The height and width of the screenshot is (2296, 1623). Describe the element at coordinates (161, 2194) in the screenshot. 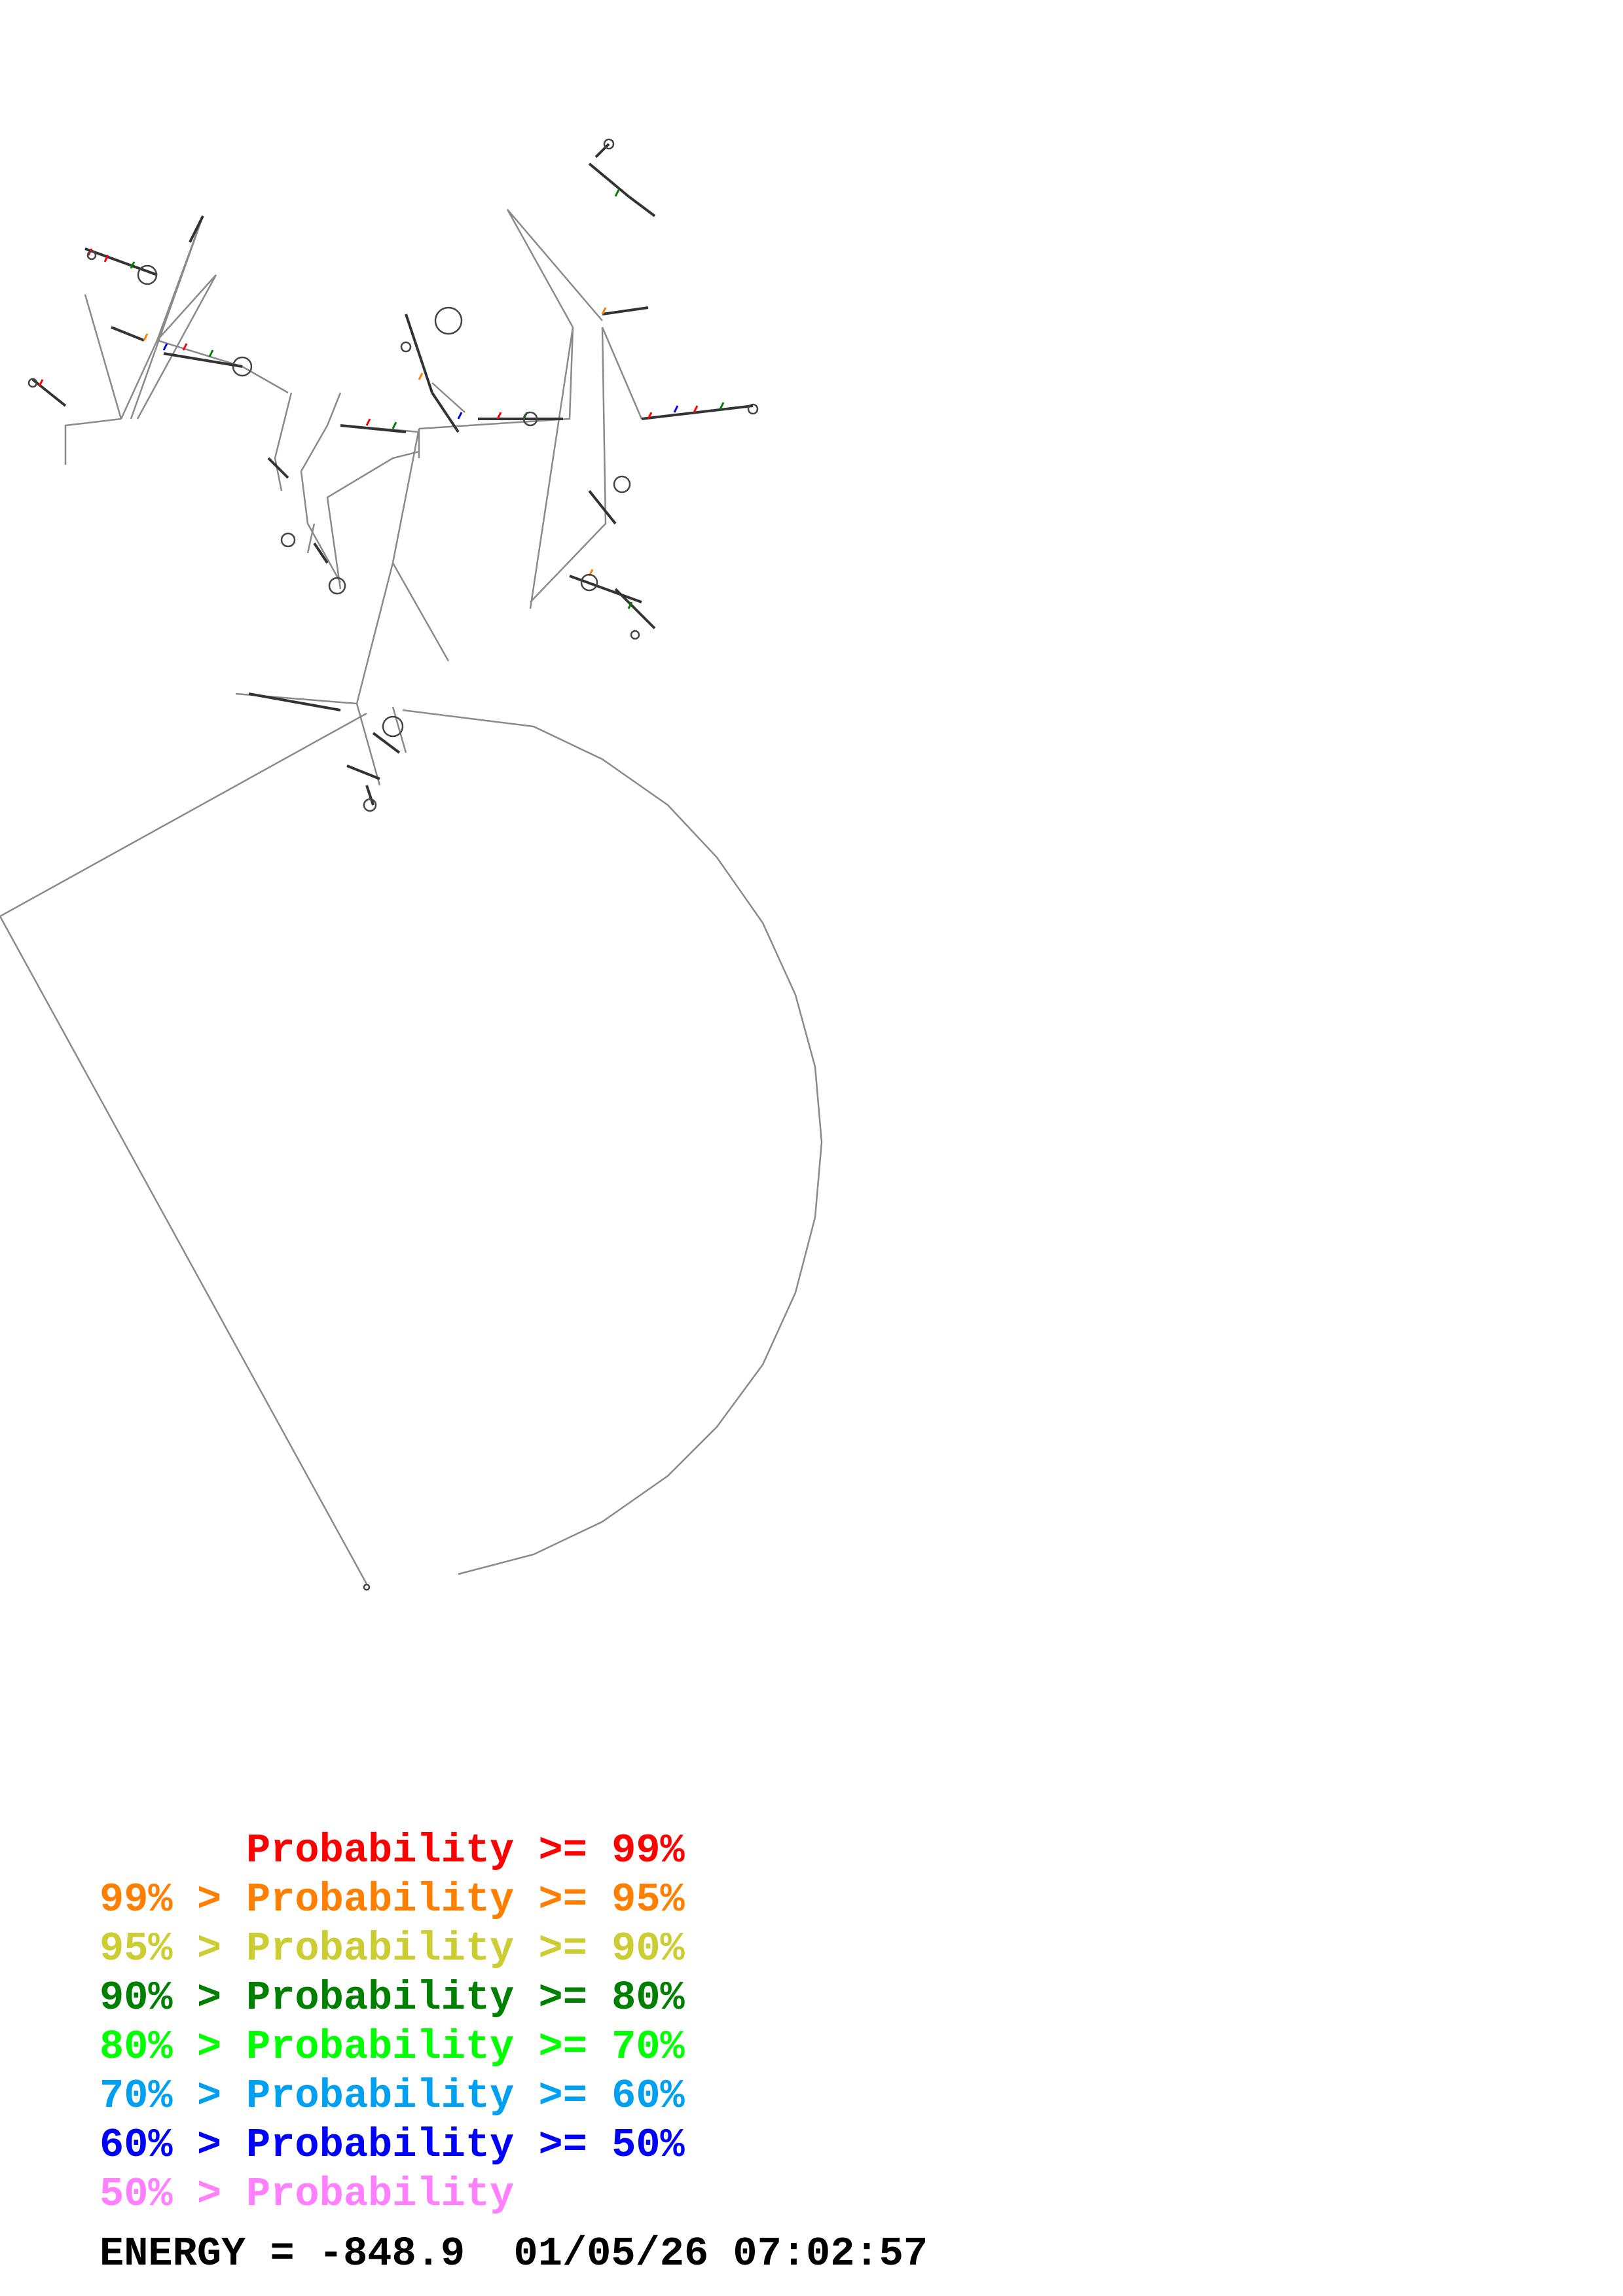

I see `legend-prefix: 50% >` at that location.